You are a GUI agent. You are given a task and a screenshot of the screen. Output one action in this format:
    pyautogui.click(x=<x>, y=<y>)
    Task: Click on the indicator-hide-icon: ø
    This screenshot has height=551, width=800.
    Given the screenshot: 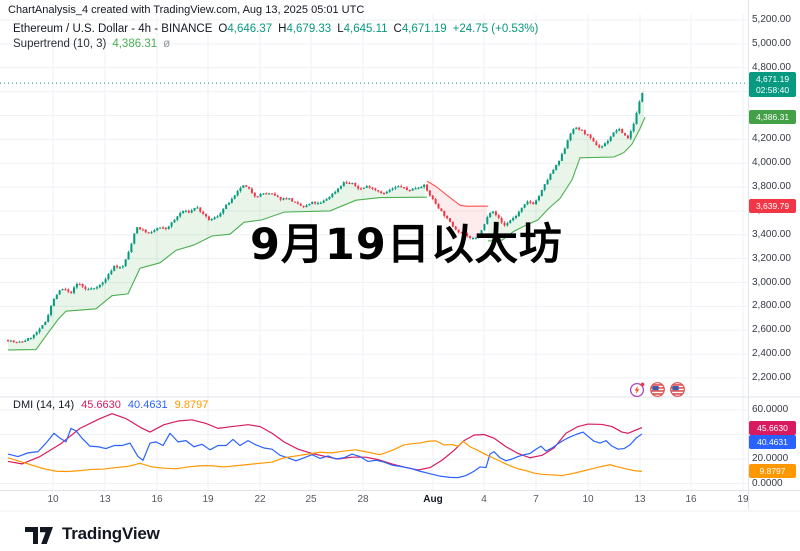 What is the action you would take?
    pyautogui.click(x=167, y=44)
    